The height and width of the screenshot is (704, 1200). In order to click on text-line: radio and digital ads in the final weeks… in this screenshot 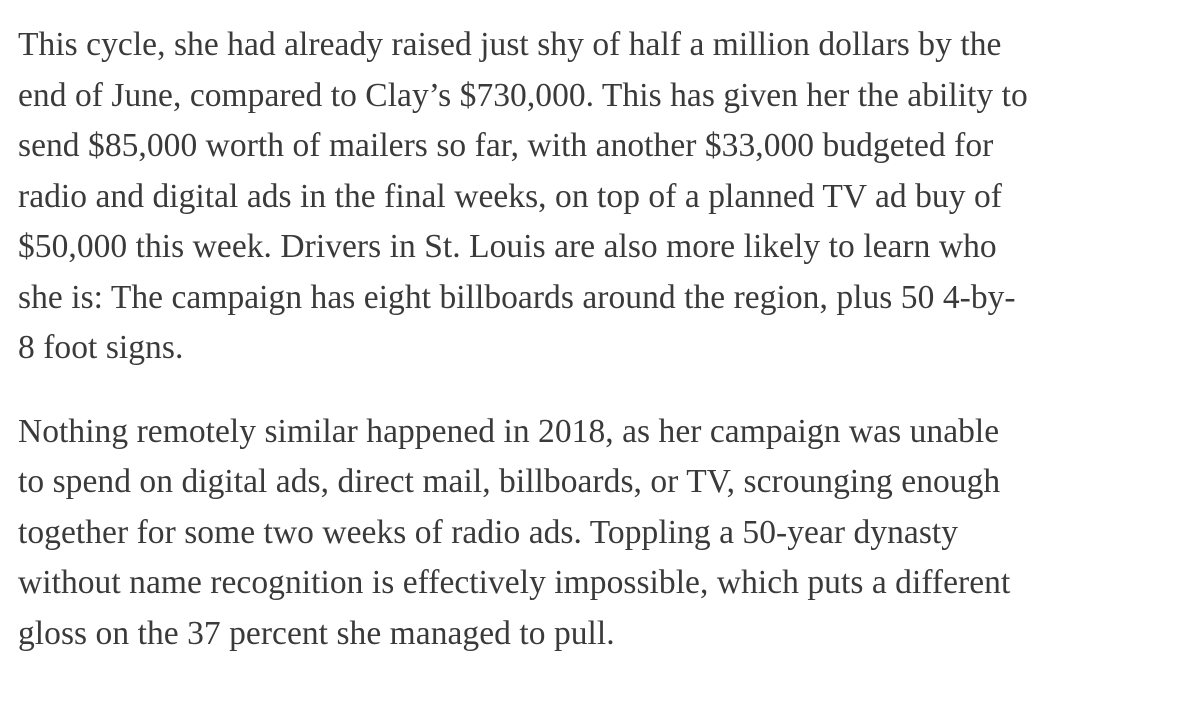, I will do `click(510, 196)`.